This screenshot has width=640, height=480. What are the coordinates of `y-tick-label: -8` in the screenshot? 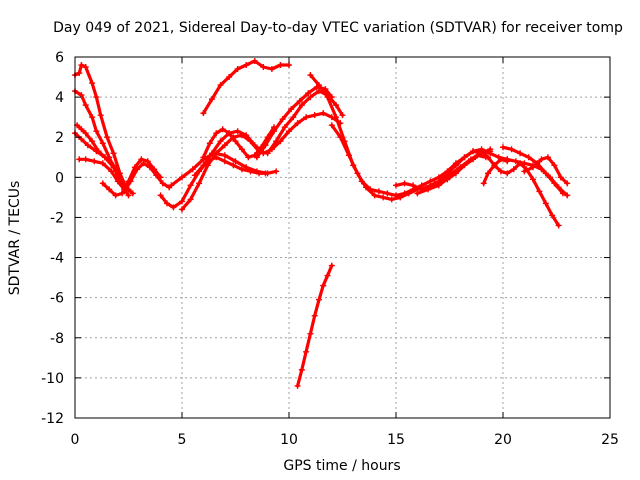 It's located at (57, 339).